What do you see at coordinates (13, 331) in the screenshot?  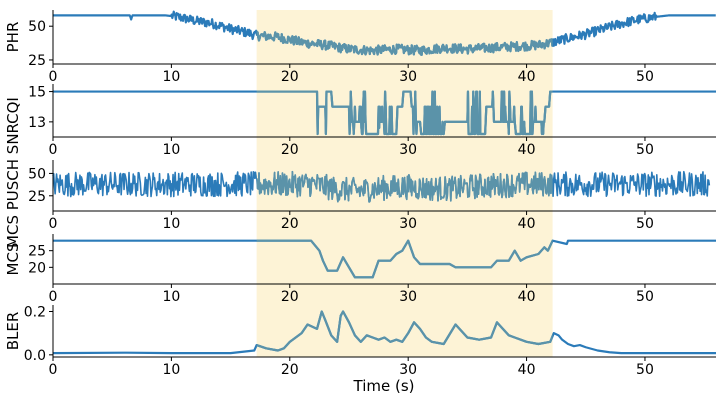 I see `y-axis-label: BLER` at bounding box center [13, 331].